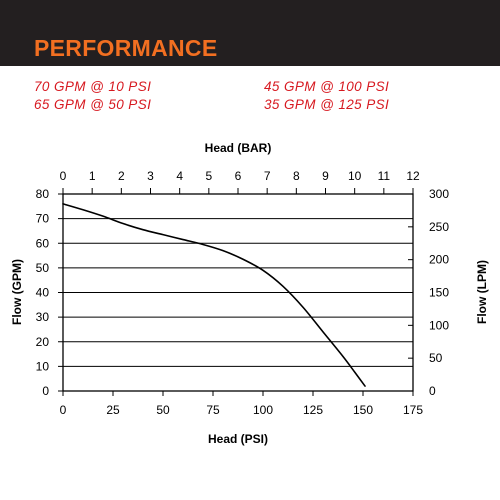 Image resolution: width=500 pixels, height=500 pixels. Describe the element at coordinates (92, 176) in the screenshot. I see `x2-tick-label: 1` at that location.